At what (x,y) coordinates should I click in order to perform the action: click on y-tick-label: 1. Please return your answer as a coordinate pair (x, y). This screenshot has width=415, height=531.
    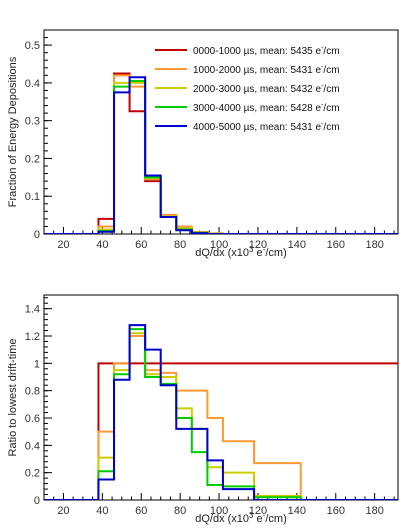
    Looking at the image, I should click on (37, 364).